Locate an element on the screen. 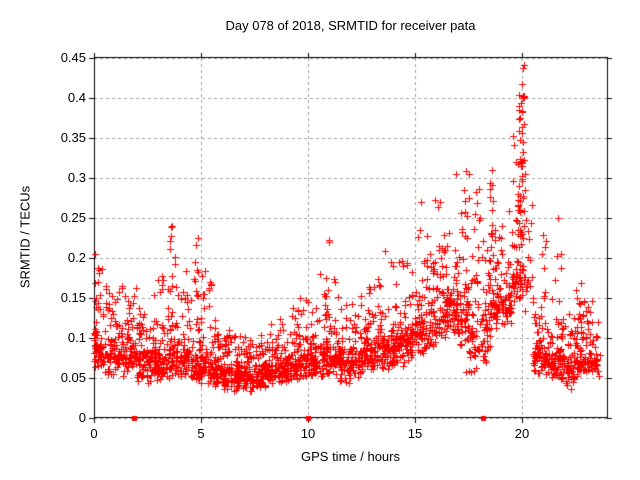 This screenshot has height=480, width=640. y-tick-label: 0.4 is located at coordinates (76, 97).